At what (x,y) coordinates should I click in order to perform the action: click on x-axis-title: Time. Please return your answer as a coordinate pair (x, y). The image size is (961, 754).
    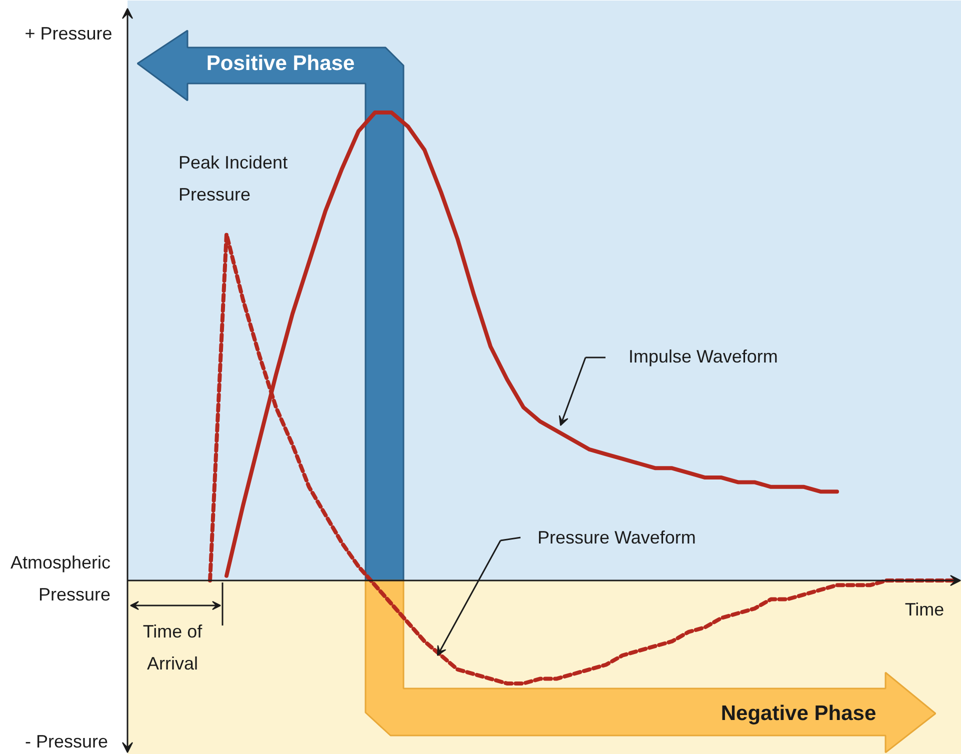
    Looking at the image, I should click on (924, 610).